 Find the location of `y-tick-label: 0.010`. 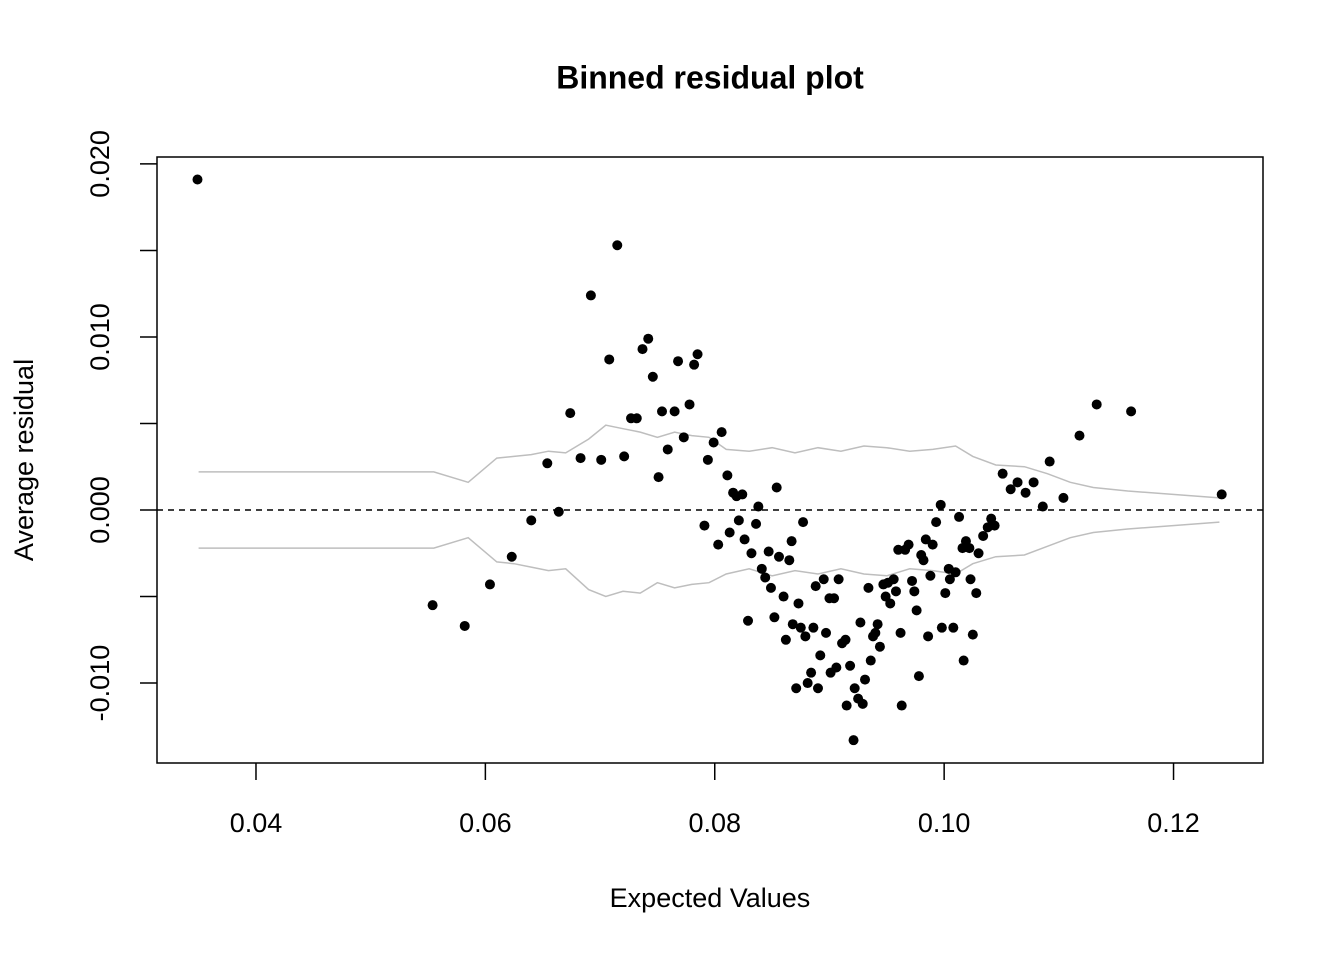

y-tick-label: 0.010 is located at coordinates (100, 337).